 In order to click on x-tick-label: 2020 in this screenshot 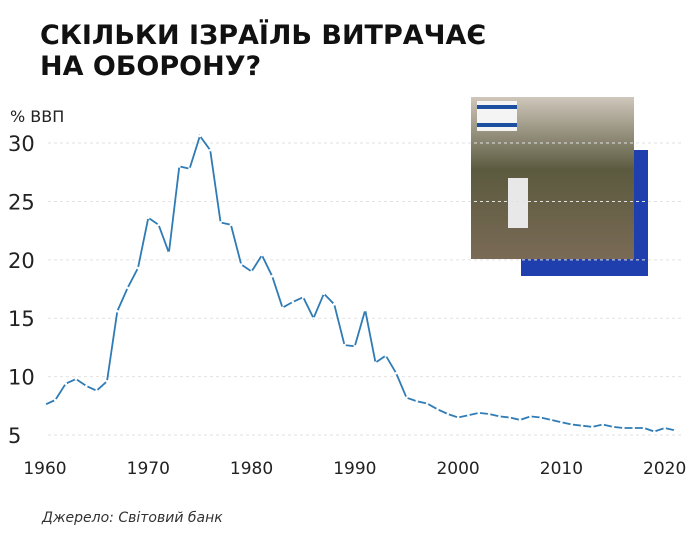, I will do `click(664, 469)`.